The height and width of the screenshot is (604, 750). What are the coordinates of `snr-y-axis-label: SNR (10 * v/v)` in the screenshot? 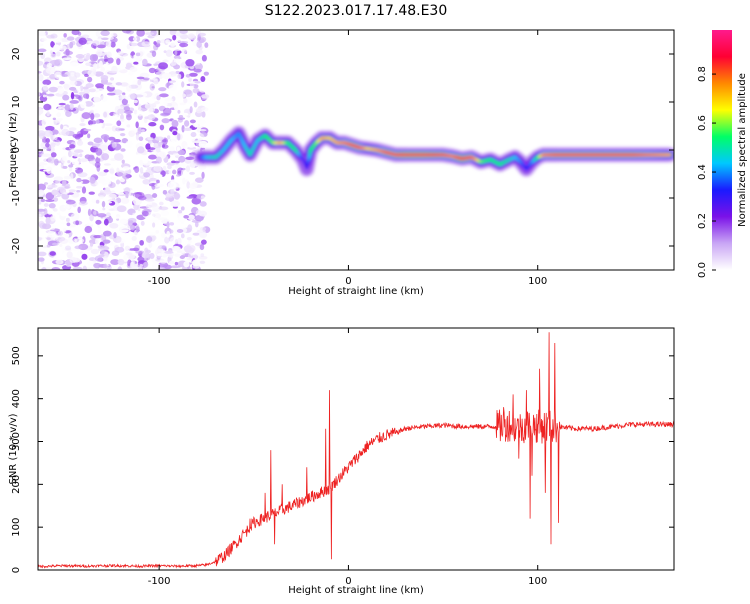 It's located at (13, 448).